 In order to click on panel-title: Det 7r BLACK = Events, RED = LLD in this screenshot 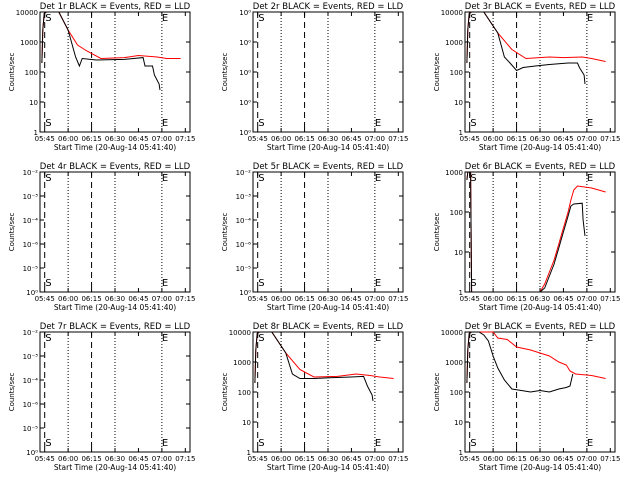, I will do `click(115, 327)`.